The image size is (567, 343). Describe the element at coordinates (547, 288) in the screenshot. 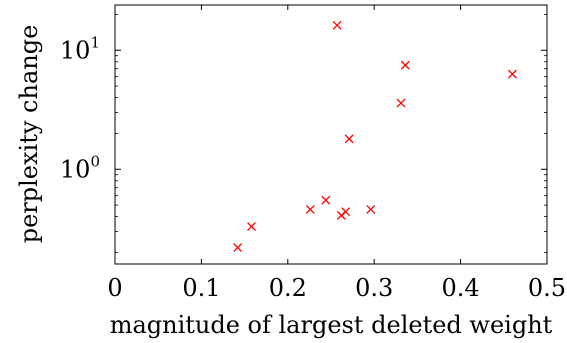

I see `x-tick-label: 0.5` at that location.